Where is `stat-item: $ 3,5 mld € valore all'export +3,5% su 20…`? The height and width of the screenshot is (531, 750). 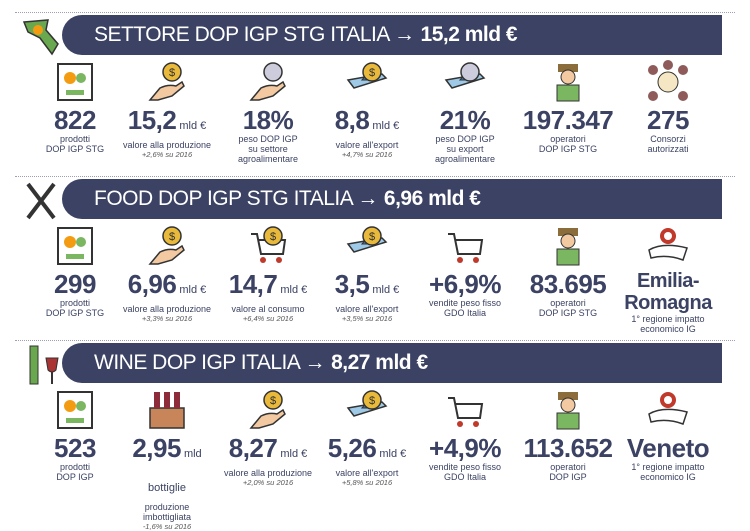
stat-item: $ 3,5 mld € valore all'export +3,5% su 20… is located at coordinates (367, 274).